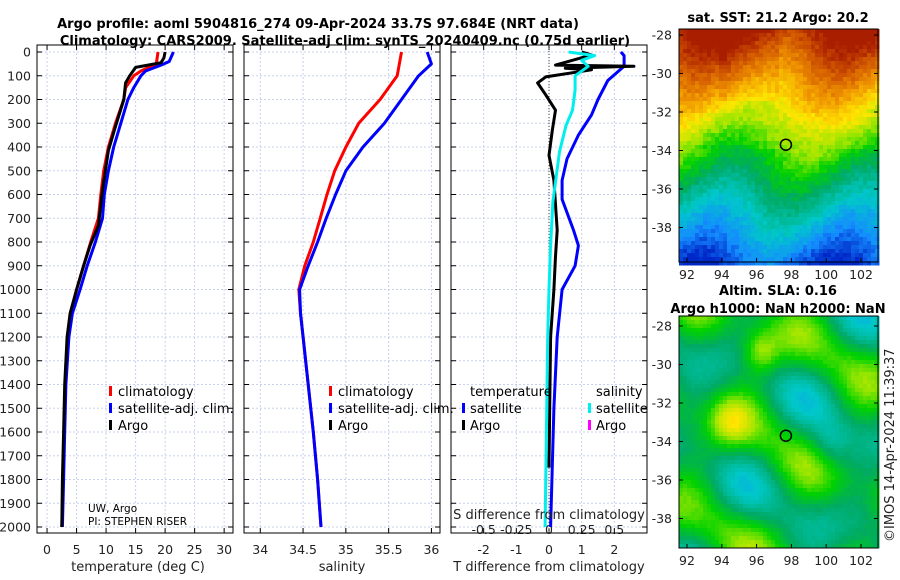 The height and width of the screenshot is (580, 900). Describe the element at coordinates (15, 527) in the screenshot. I see `y-tick-label: 2000` at that location.